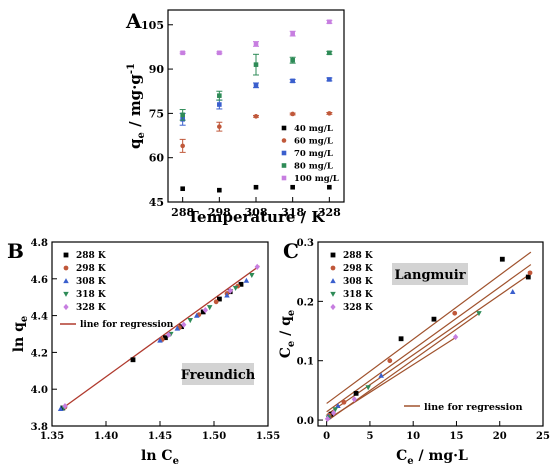 The height and width of the screenshot is (471, 550). What do you see at coordinates (91, 256) in the screenshot?
I see `legend-label: 288 K` at bounding box center [91, 256].